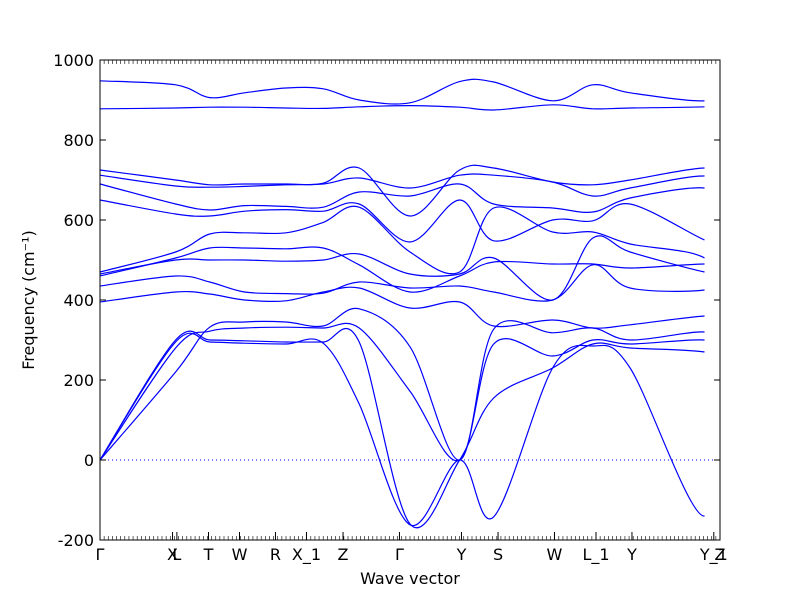 The image size is (800, 600). I want to click on y-tick-label: 400, so click(78, 300).